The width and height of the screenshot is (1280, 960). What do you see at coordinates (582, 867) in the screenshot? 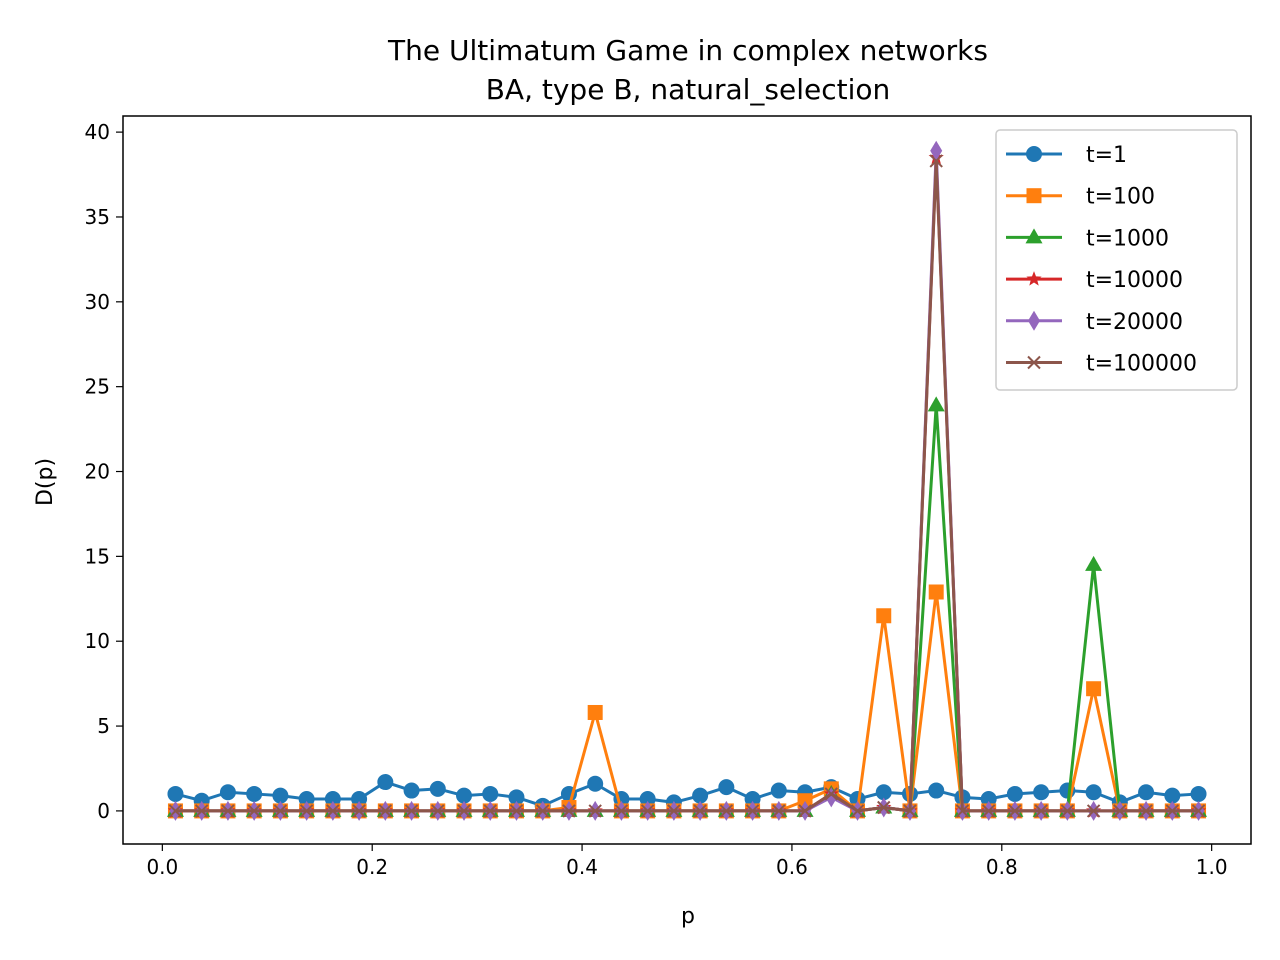
I see `x-tick-label: 0.4` at bounding box center [582, 867].